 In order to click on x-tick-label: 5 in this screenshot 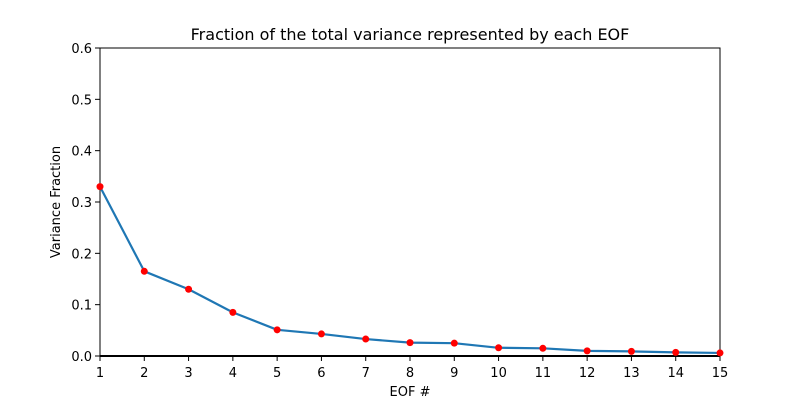, I will do `click(277, 373)`.